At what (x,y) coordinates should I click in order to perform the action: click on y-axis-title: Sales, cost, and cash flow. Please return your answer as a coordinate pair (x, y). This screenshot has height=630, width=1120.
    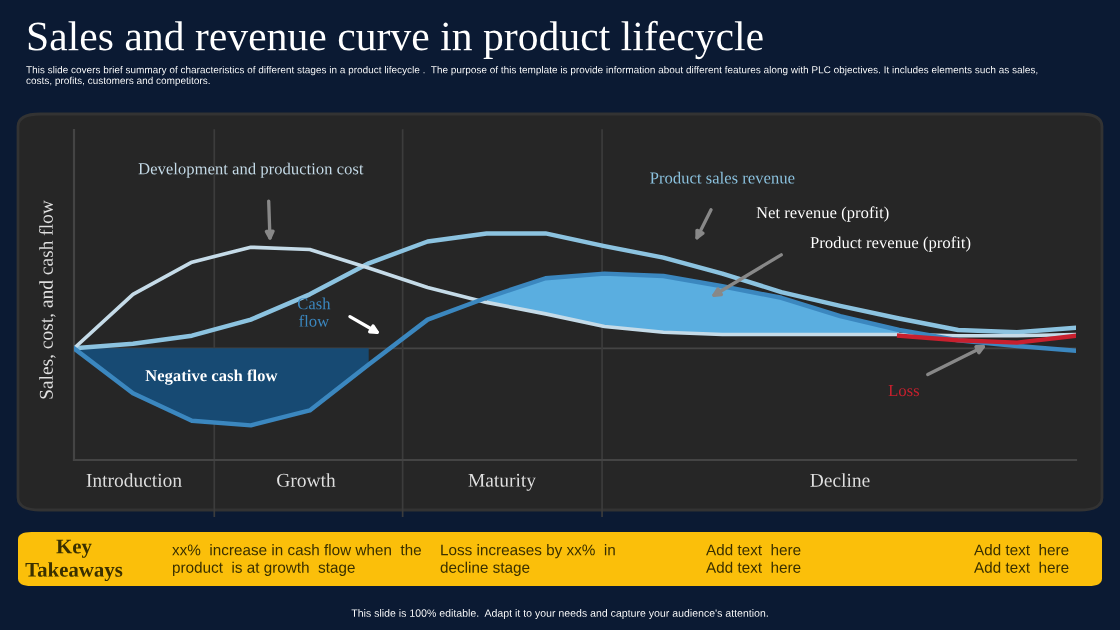
    Looking at the image, I should click on (47, 299).